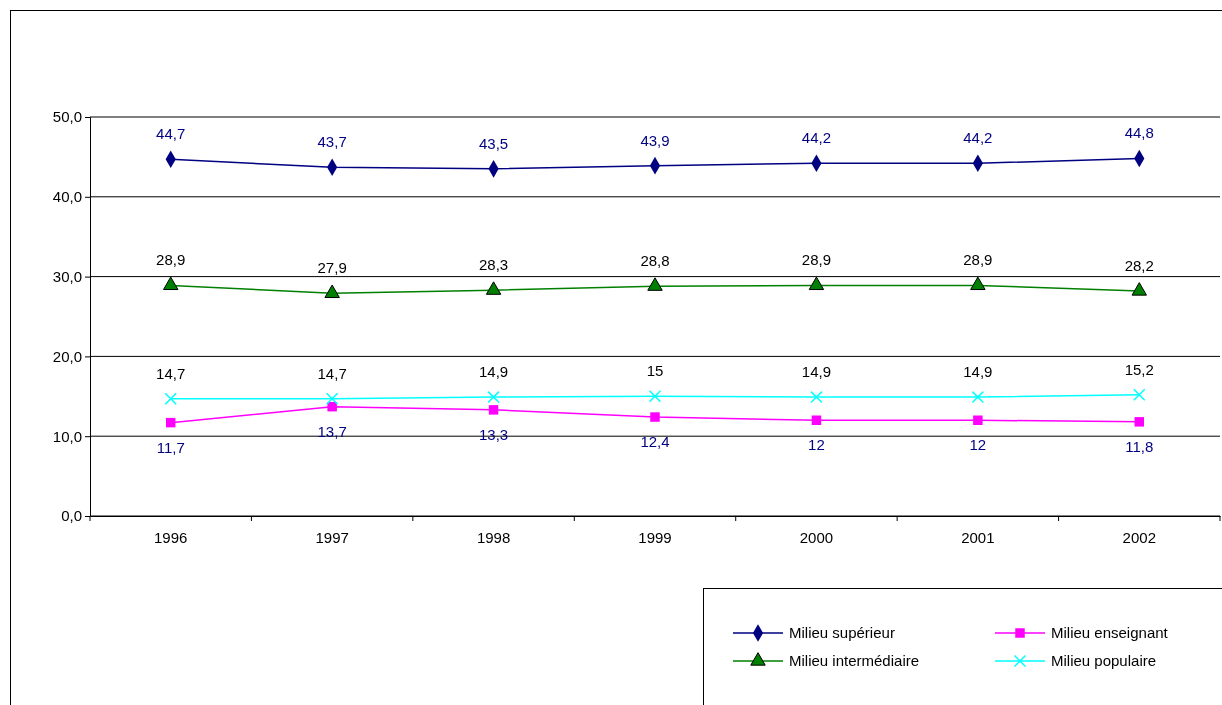 Image resolution: width=1222 pixels, height=705 pixels. I want to click on data-label: 44,7, so click(171, 134).